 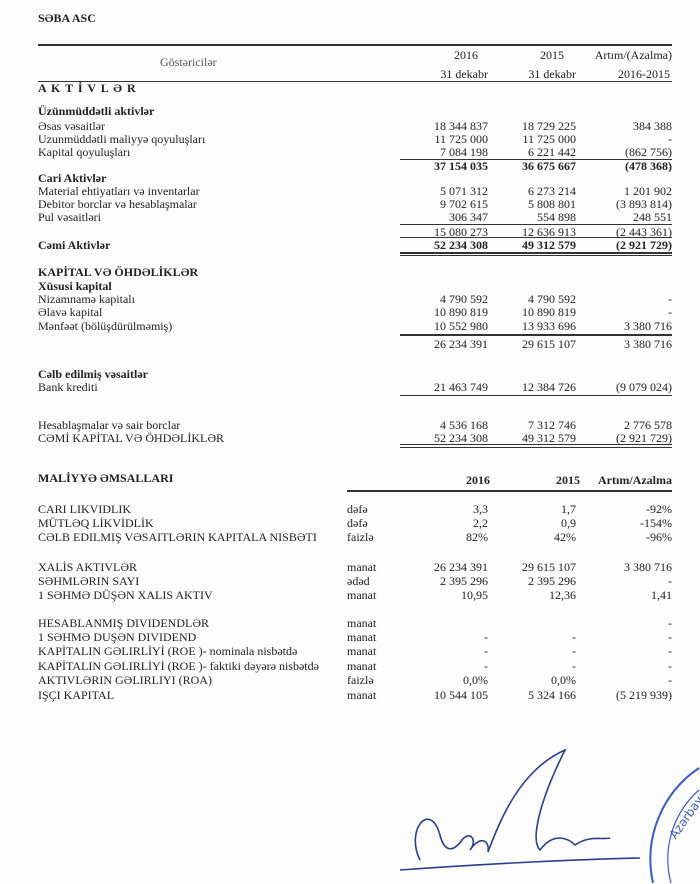 I want to click on ratio-label: 1 SƏHMƏ DÜŞƏN XALIS AKTIV, so click(x=125, y=595).